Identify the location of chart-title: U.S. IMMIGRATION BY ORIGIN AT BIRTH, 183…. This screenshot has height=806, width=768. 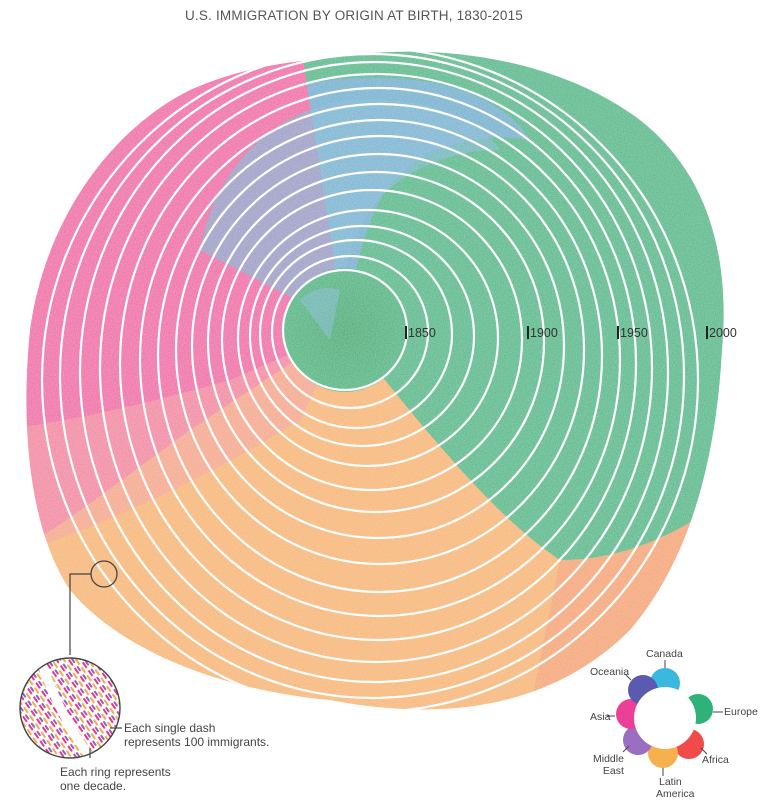
(354, 15).